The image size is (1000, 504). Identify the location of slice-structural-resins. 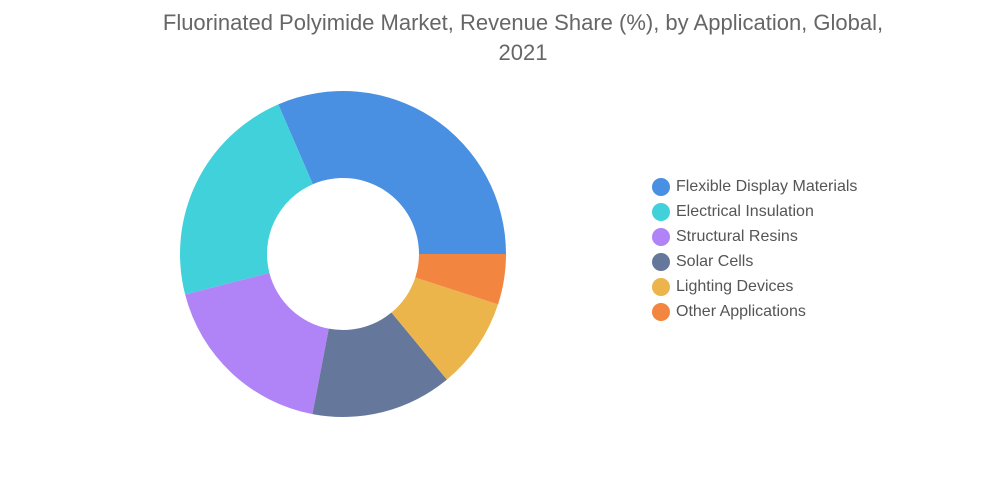
(257, 343).